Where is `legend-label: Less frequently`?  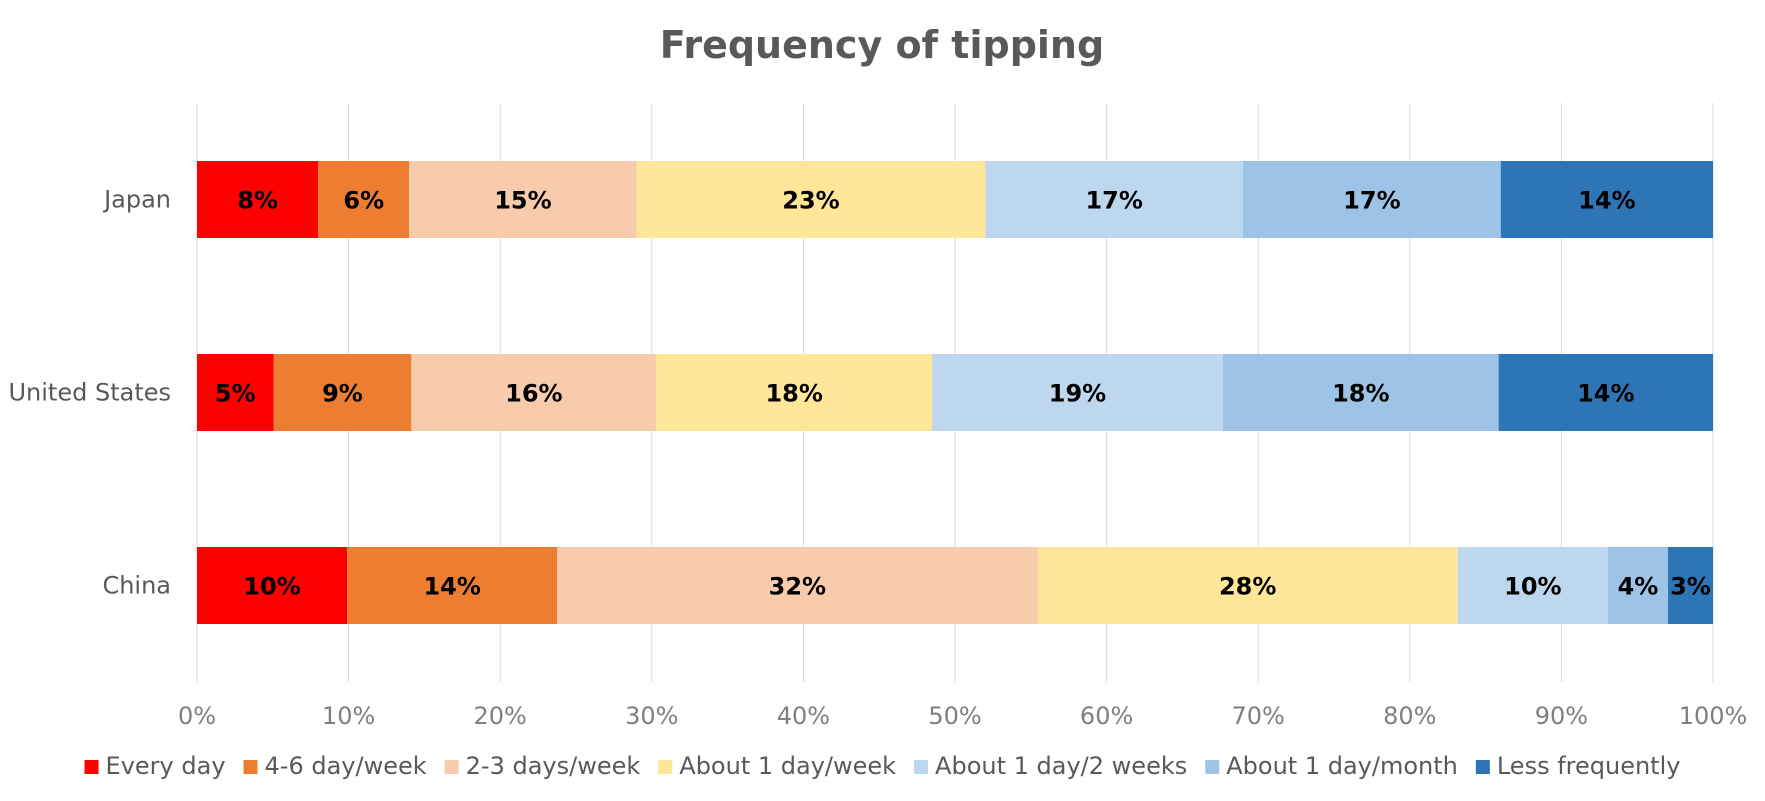 legend-label: Less frequently is located at coordinates (1589, 766).